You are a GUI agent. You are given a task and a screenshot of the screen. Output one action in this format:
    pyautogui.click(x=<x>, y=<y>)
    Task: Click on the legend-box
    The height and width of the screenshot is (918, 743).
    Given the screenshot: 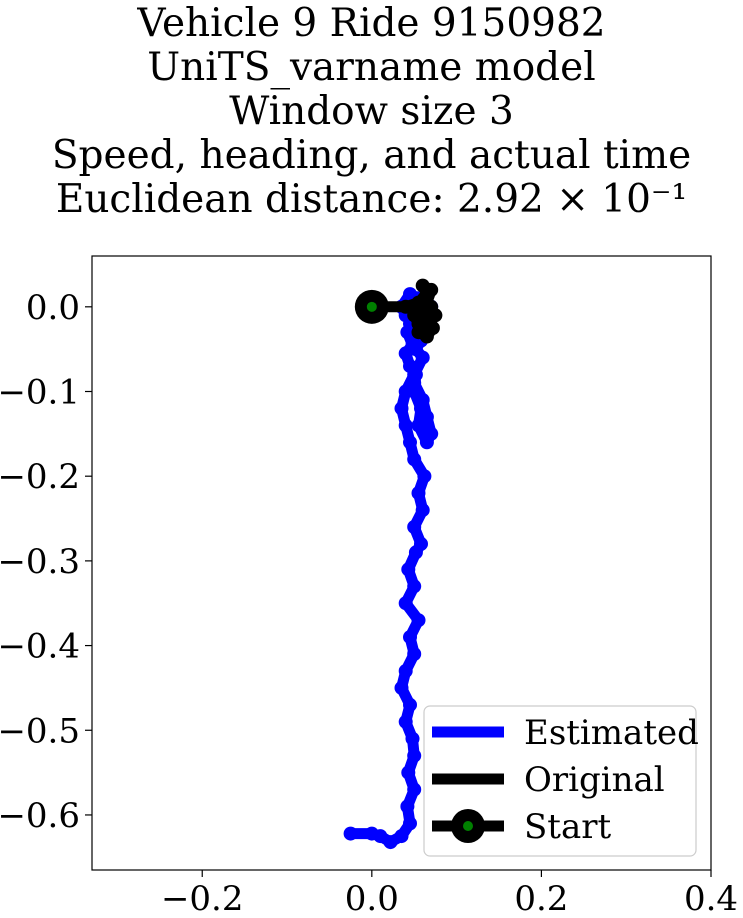 What is the action you would take?
    pyautogui.click(x=560, y=781)
    